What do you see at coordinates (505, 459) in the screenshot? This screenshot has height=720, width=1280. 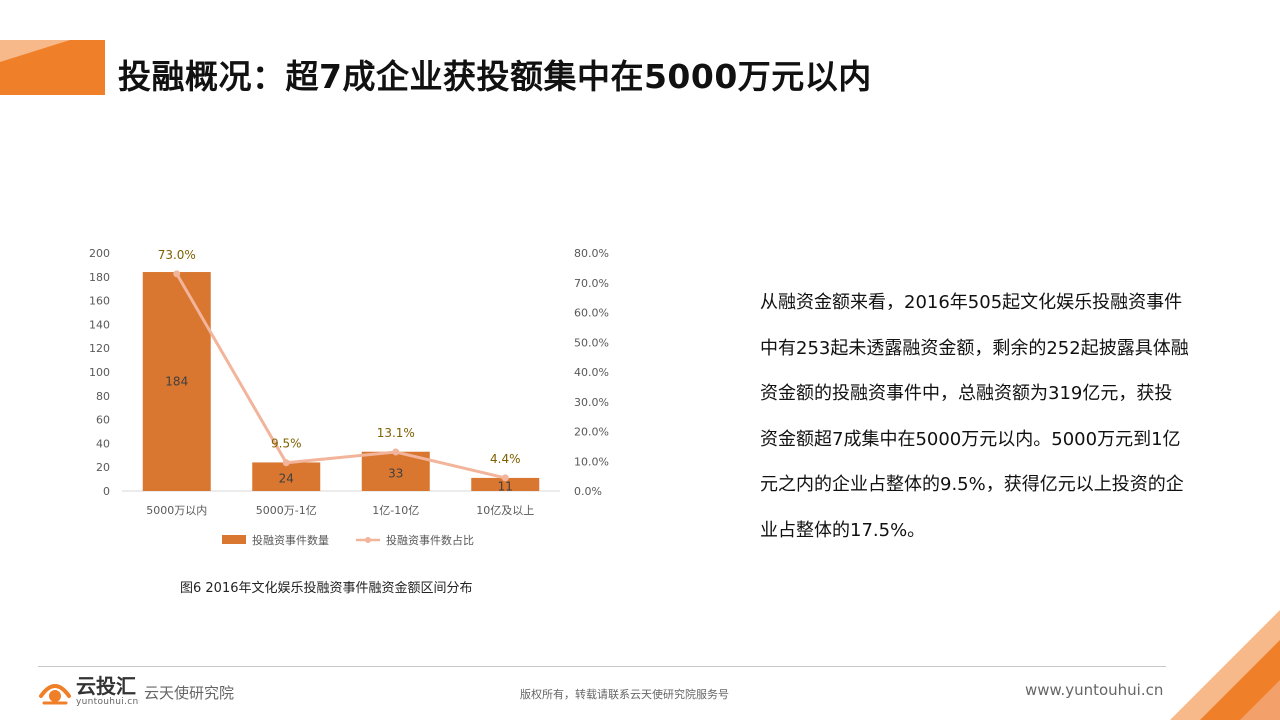 I see `share-value-label: 4.4%` at bounding box center [505, 459].